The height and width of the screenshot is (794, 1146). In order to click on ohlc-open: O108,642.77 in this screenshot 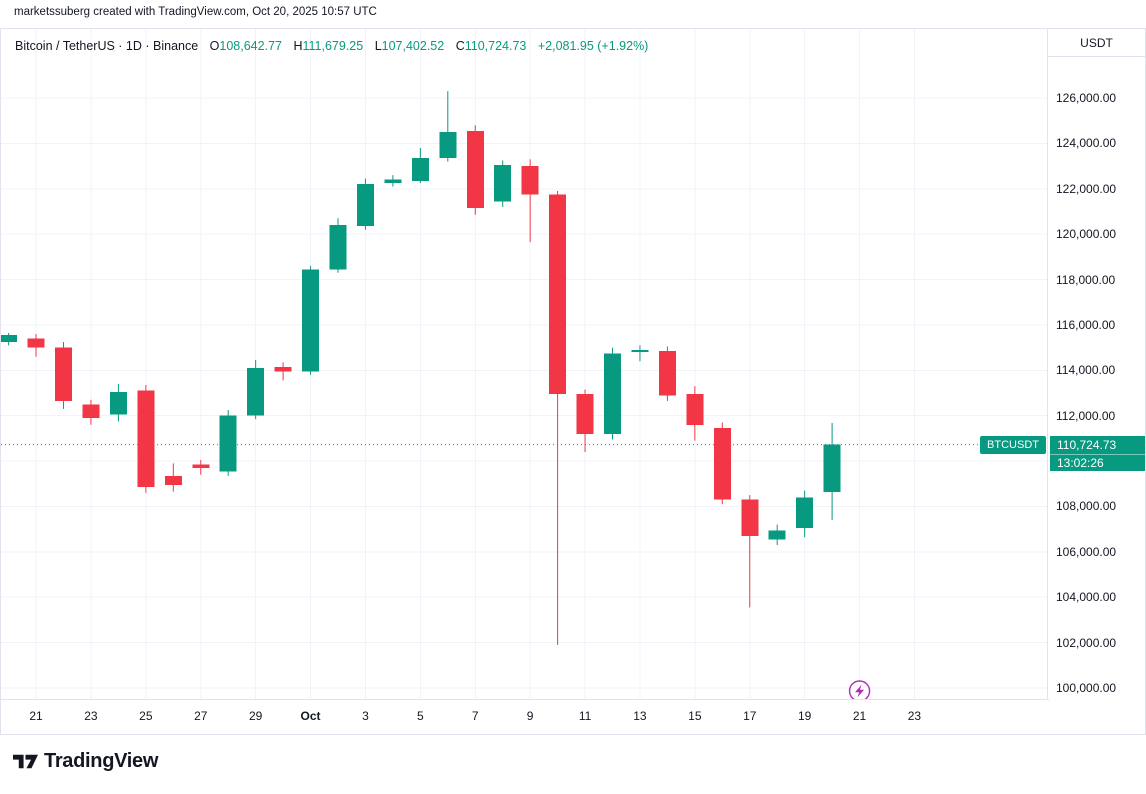, I will do `click(246, 46)`.